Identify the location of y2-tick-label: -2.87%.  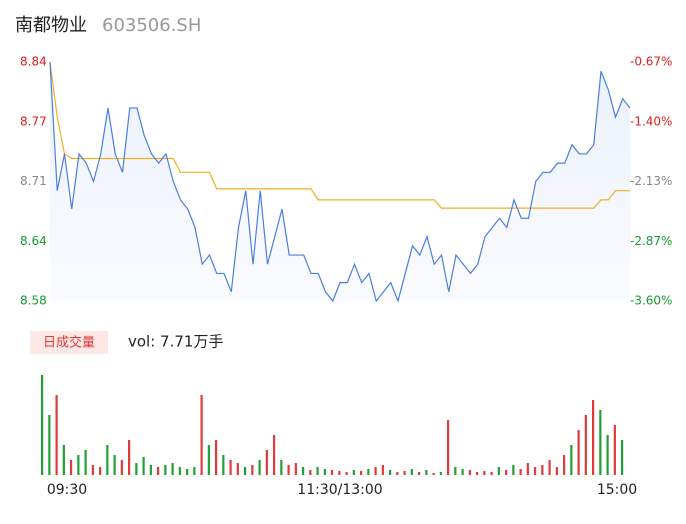
(651, 241).